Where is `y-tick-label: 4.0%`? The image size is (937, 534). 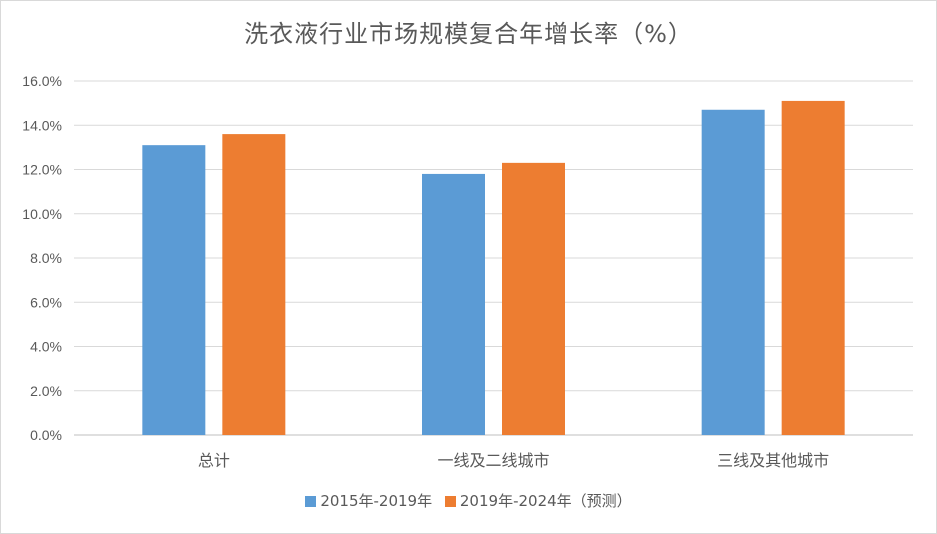 y-tick-label: 4.0% is located at coordinates (46, 347).